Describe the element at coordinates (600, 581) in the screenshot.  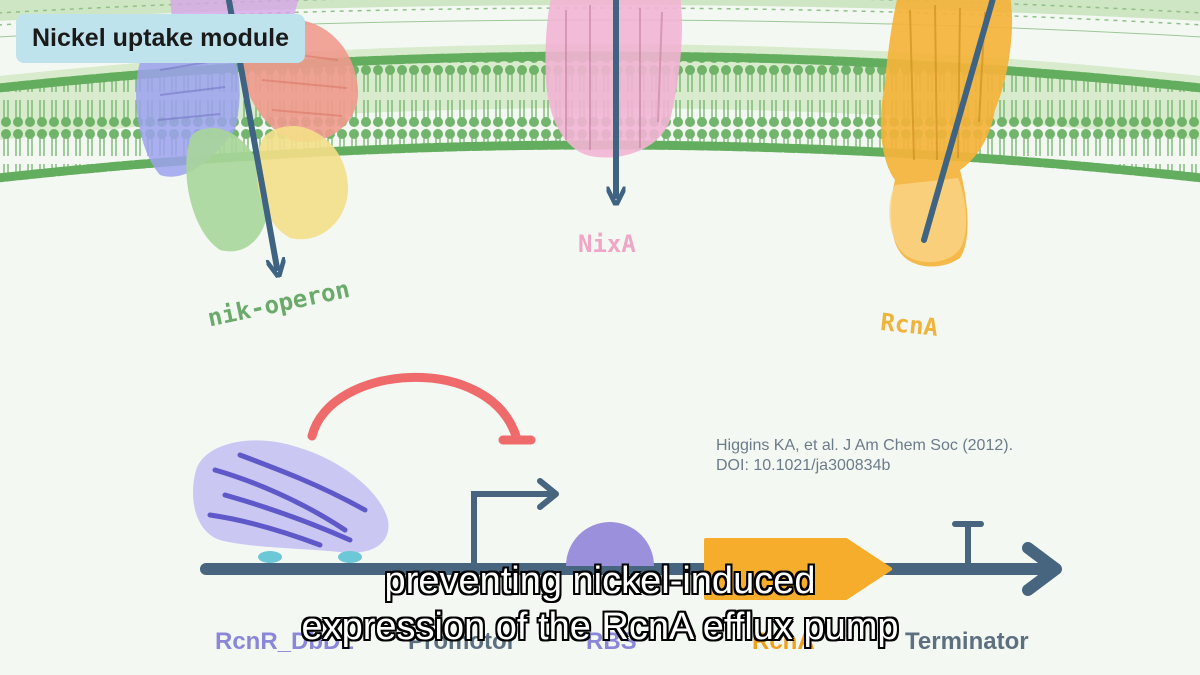
I see `subtitle-line-1: preventing nickel-induced` at that location.